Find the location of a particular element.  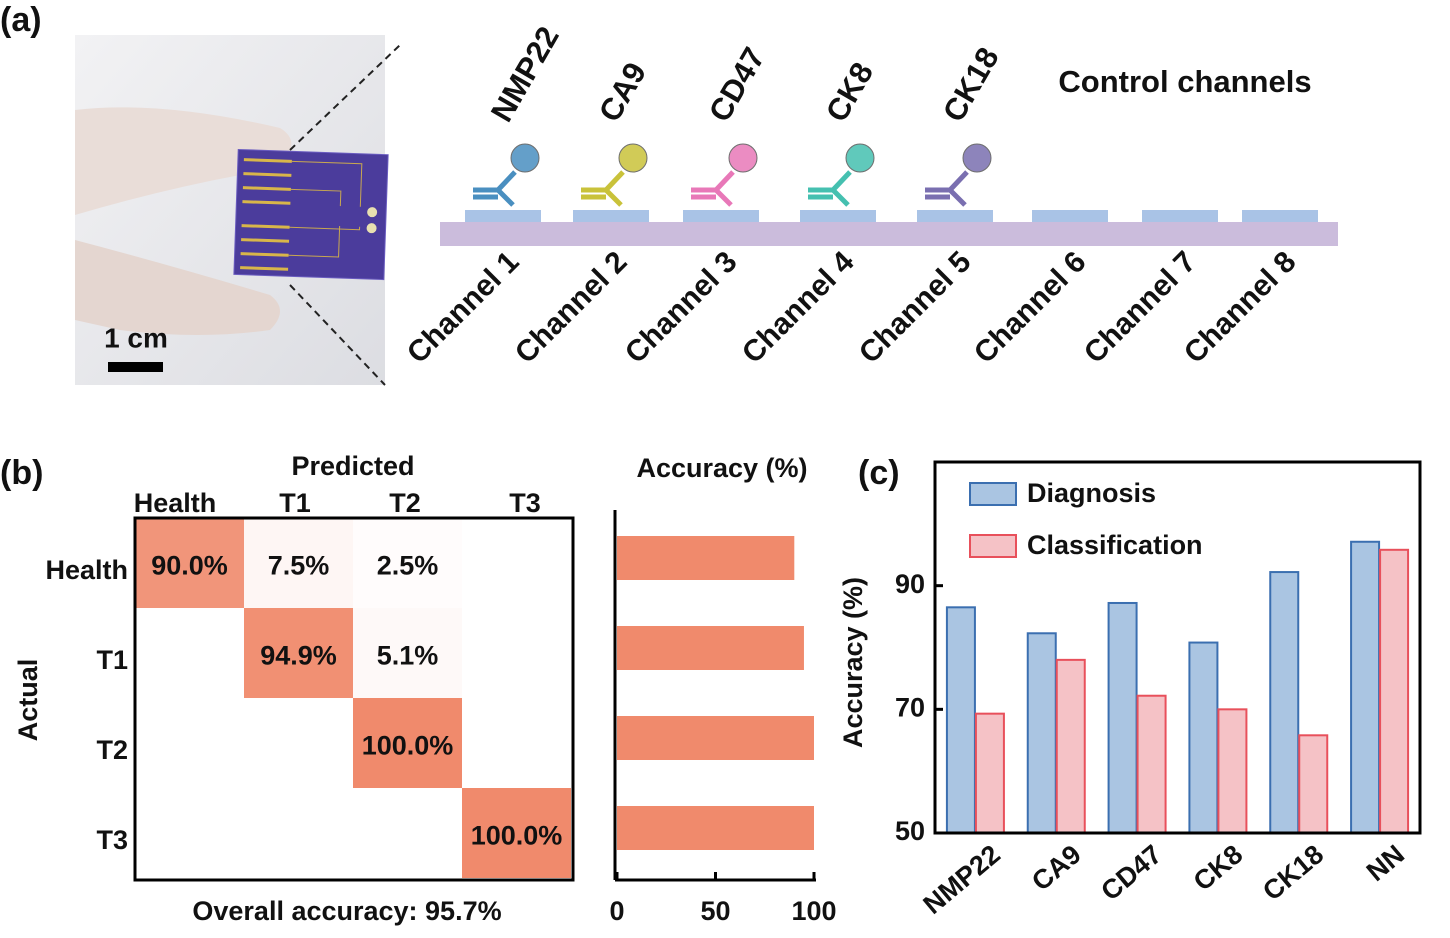

x-axis-title: Predicted is located at coordinates (352, 466).